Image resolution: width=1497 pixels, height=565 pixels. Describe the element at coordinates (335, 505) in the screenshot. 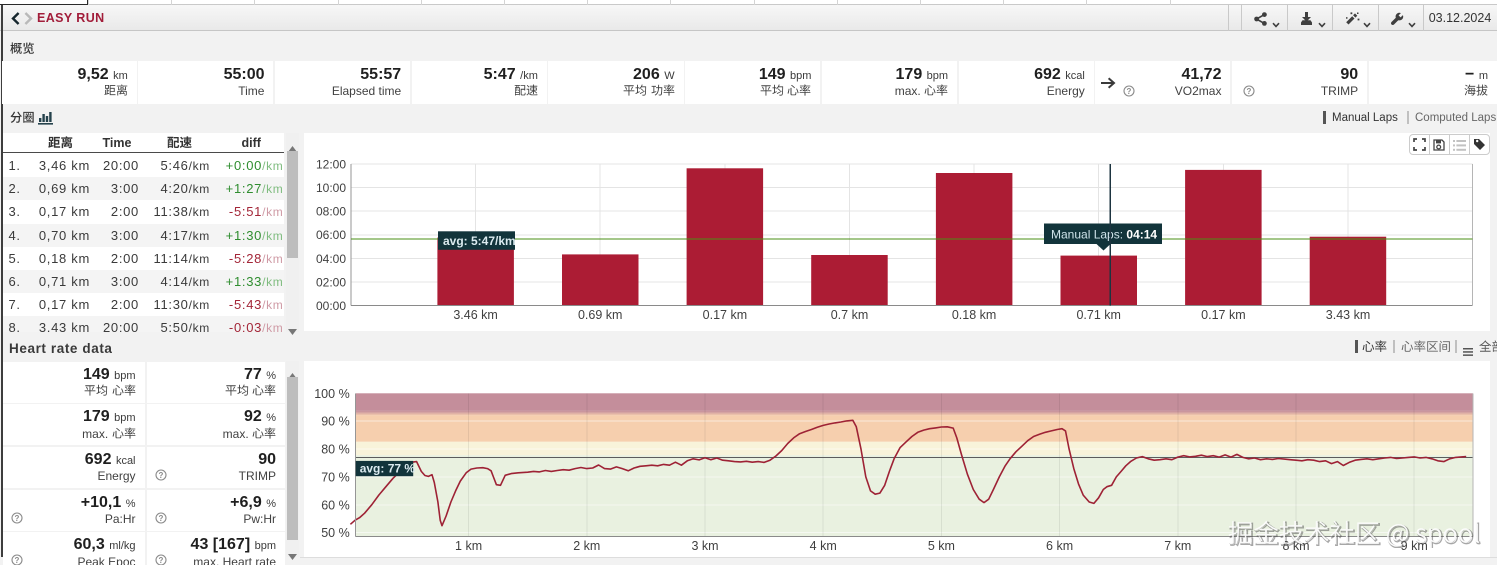

I see `svg-text: 60 %` at that location.